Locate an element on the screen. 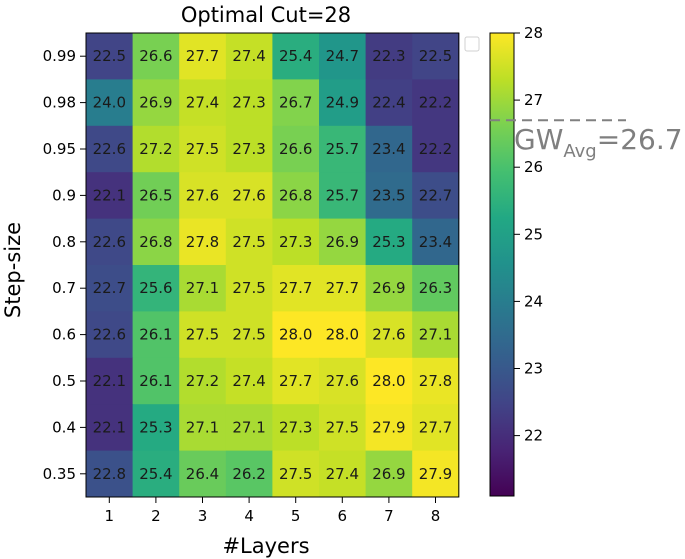 The image size is (685, 559). chart-title: Optimal Cut=28 is located at coordinates (266, 15).